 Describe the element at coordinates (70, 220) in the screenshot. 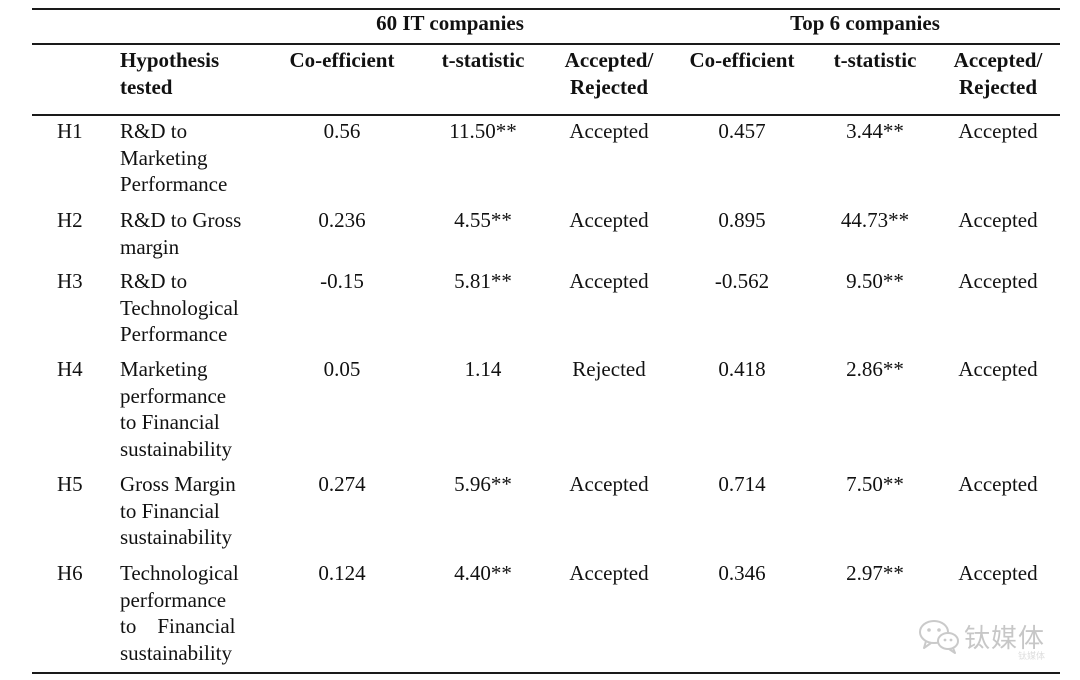

I see `row-id: H2` at that location.